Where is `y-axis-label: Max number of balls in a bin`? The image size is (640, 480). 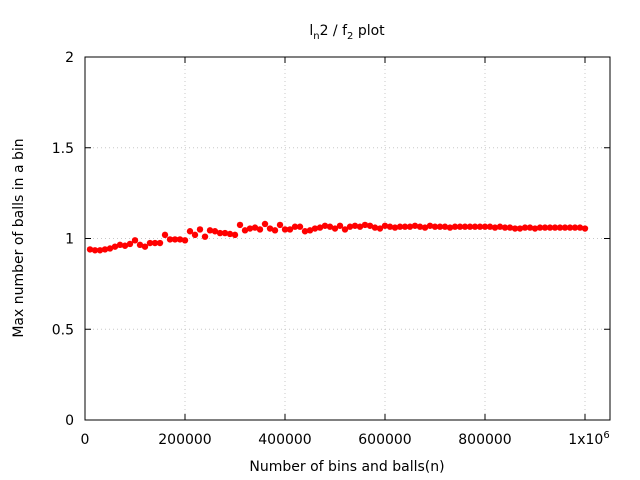 y-axis-label: Max number of balls in a bin is located at coordinates (19, 237).